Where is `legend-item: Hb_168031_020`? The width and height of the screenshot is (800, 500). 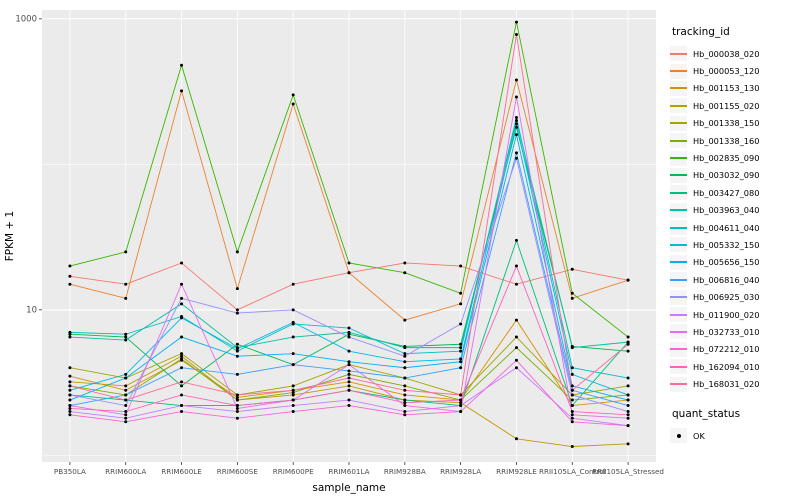 legend-item: Hb_168031_020 is located at coordinates (734, 383).